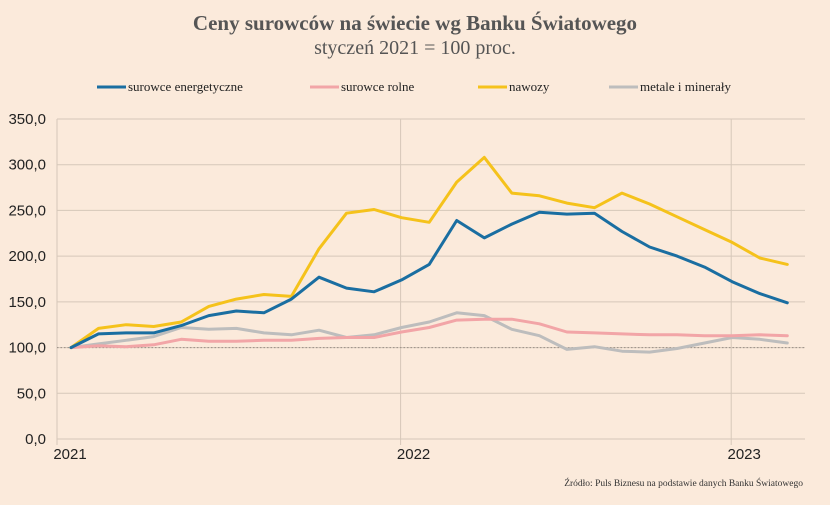 The width and height of the screenshot is (830, 505). Describe the element at coordinates (27, 279) in the screenshot. I see `y-axis: 0,0 50,0 100,0 150,0 200,0 250,0 300,0 350,0` at that location.